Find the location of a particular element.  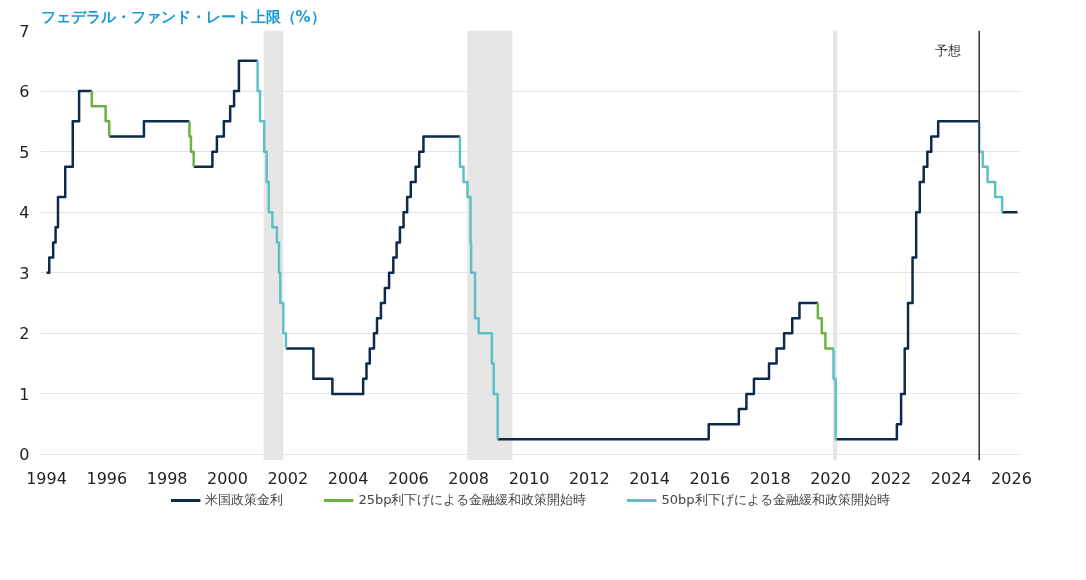

legend-label: 米国政策金利 is located at coordinates (244, 500).